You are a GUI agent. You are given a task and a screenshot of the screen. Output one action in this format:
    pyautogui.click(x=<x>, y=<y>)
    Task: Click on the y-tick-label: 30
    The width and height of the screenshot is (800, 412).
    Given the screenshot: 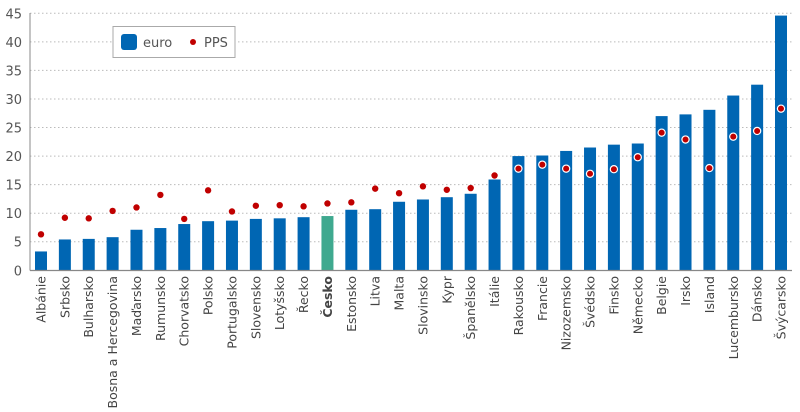 What is the action you would take?
    pyautogui.click(x=13, y=100)
    